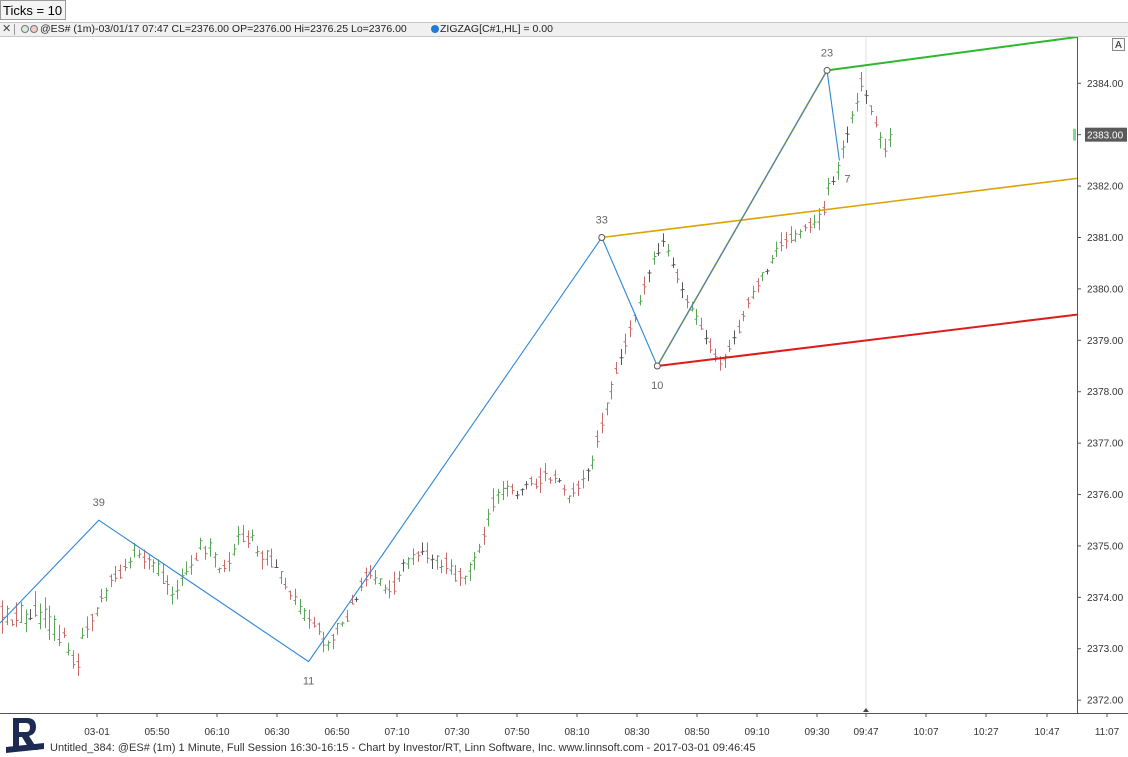 The image size is (1128, 757). Describe the element at coordinates (7, 29) in the screenshot. I see `close-icon: ✕` at that location.